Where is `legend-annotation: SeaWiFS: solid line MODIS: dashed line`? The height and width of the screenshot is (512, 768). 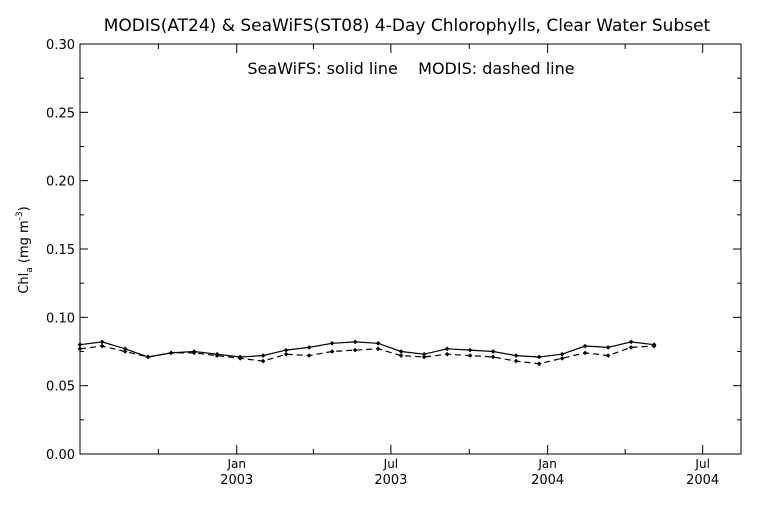
legend-annotation: SeaWiFS: solid line MODIS: dashed line is located at coordinates (410, 68).